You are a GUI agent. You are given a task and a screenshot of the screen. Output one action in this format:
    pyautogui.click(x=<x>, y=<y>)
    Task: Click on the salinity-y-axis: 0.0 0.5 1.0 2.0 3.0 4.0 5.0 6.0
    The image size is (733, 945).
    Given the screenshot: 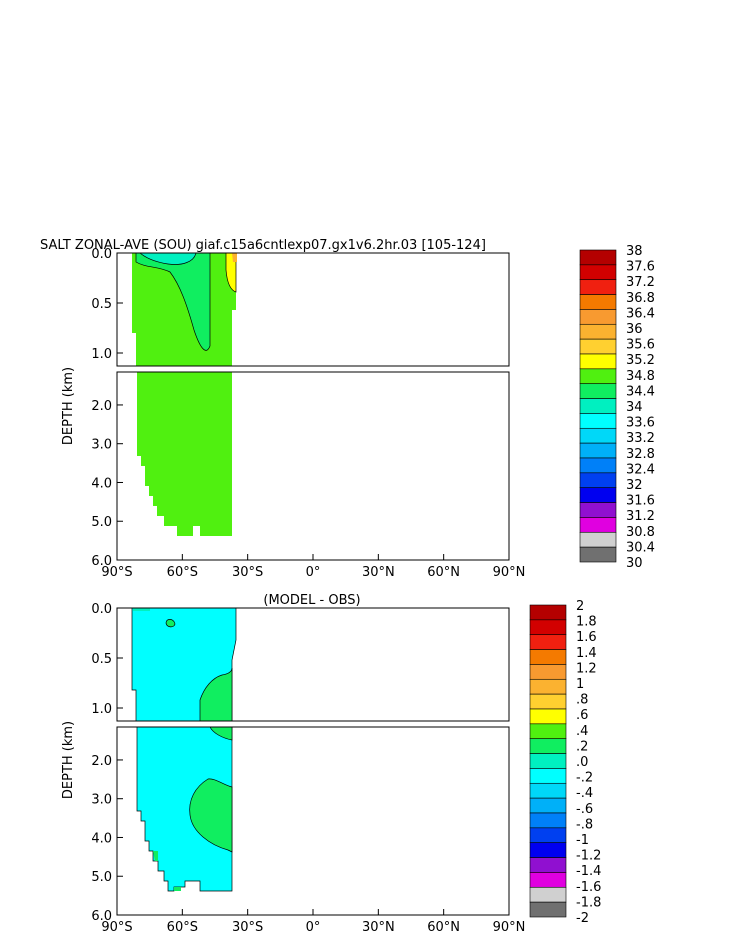 What is the action you would take?
    pyautogui.click(x=107, y=408)
    